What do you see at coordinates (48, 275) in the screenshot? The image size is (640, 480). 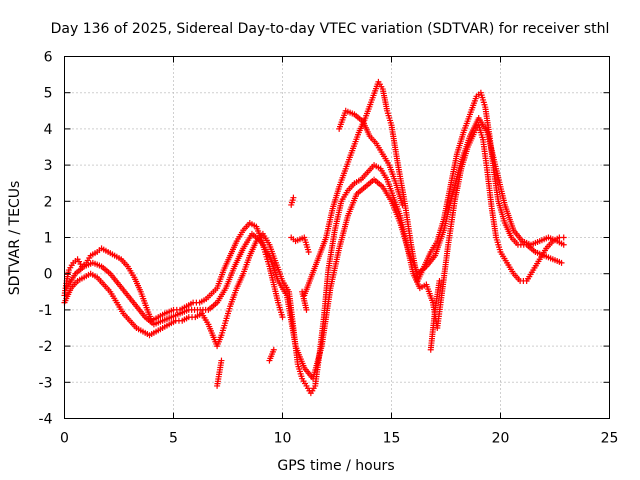 I see `y-tick-label: 0` at bounding box center [48, 275].